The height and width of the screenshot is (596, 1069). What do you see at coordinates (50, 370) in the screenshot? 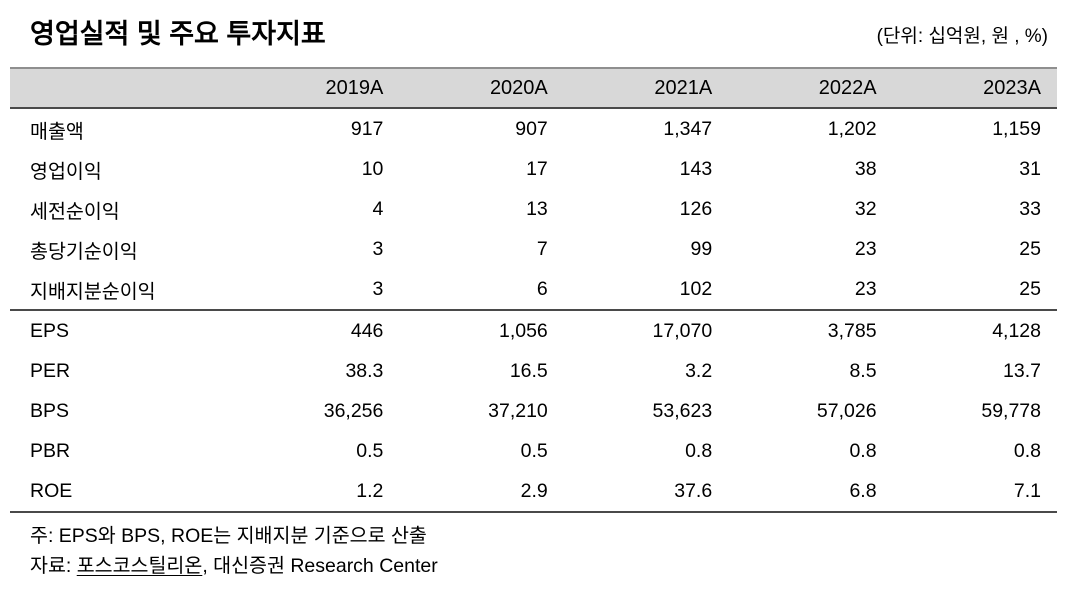
I see `row-label: PER` at bounding box center [50, 370].